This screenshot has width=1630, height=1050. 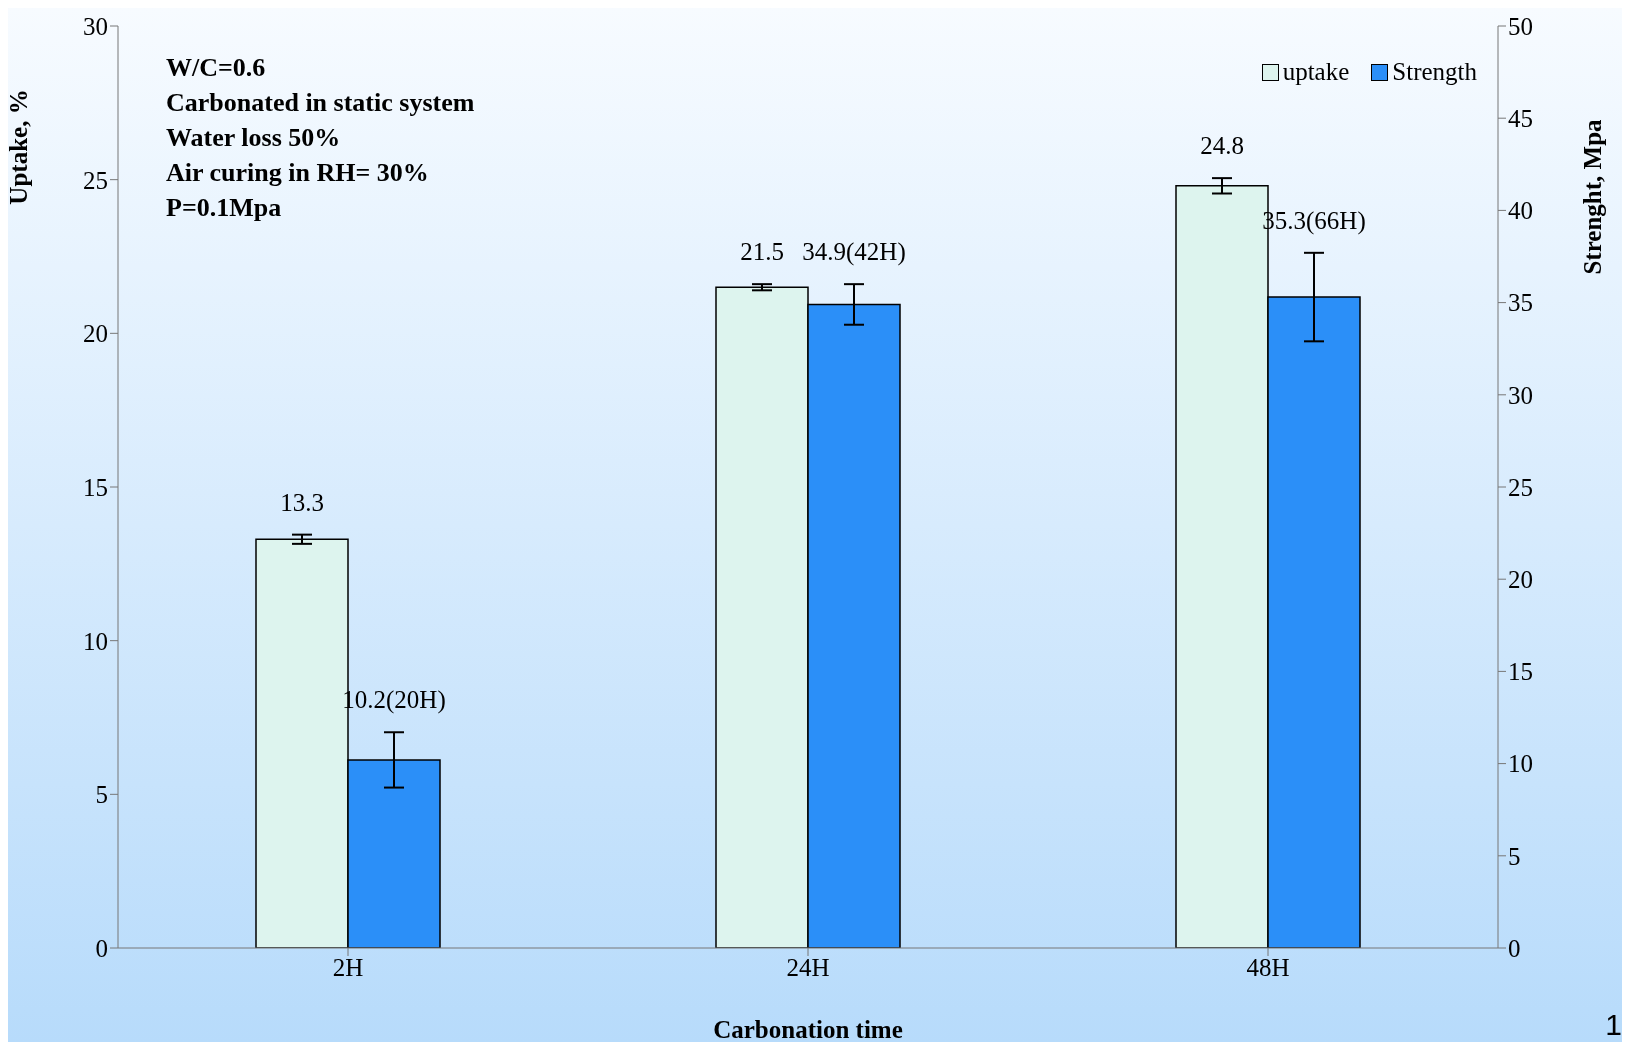 I want to click on y2-tick-label: 0, so click(x=1514, y=948).